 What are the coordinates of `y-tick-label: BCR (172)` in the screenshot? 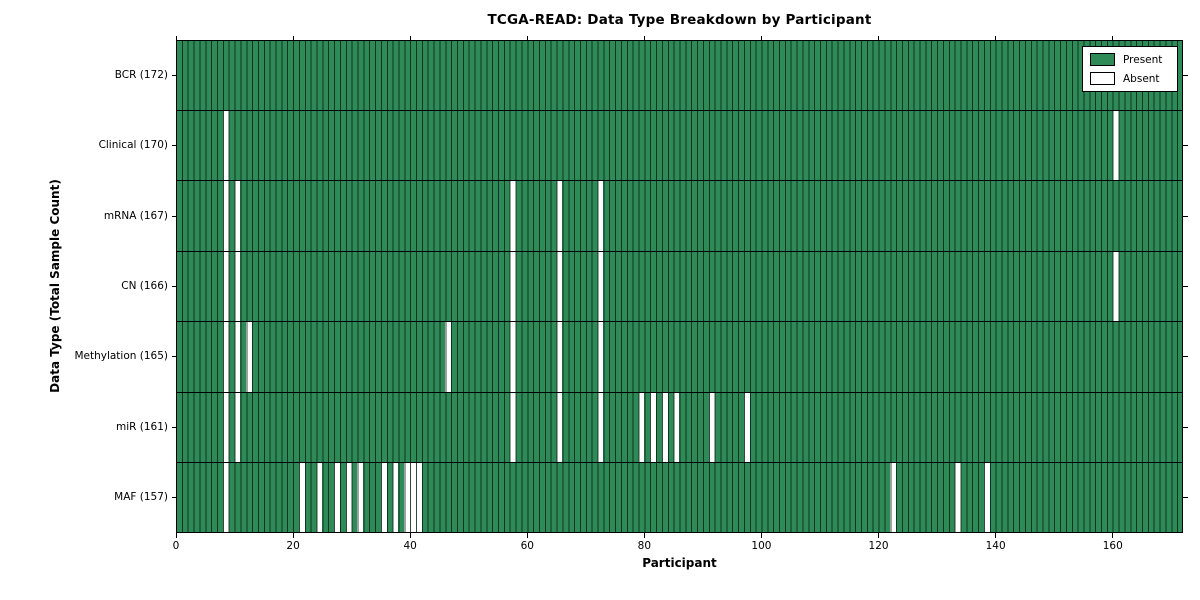 It's located at (141, 74).